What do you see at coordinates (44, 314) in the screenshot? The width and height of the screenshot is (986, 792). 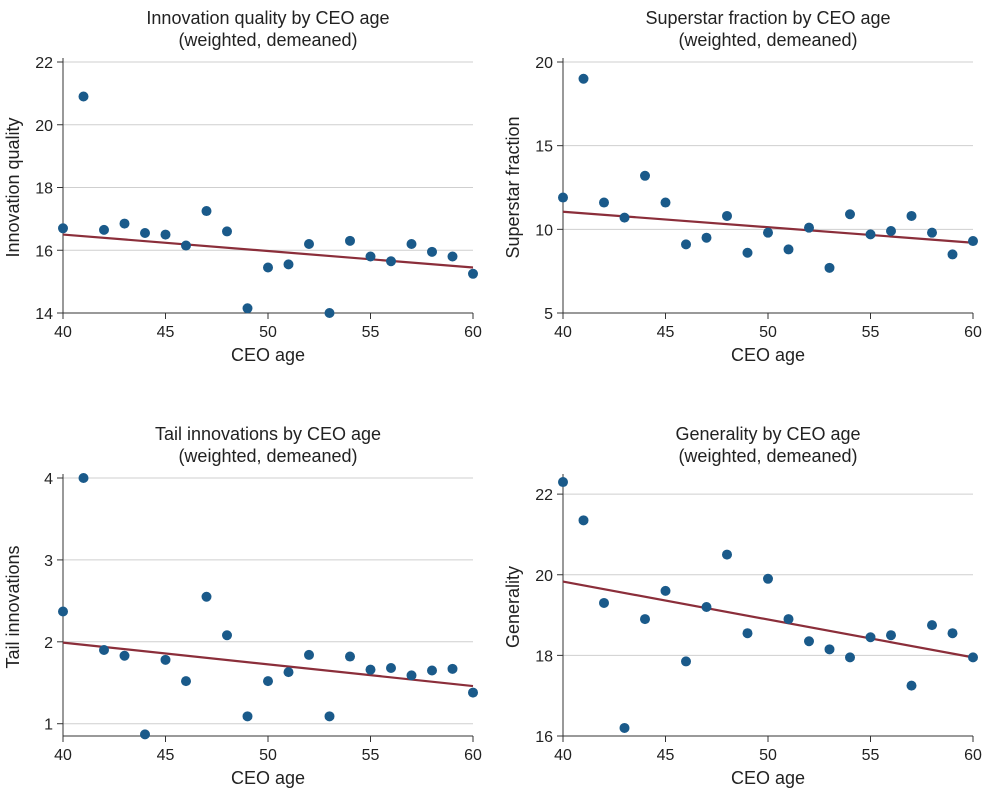 I see `y-tick-label: 14` at bounding box center [44, 314].